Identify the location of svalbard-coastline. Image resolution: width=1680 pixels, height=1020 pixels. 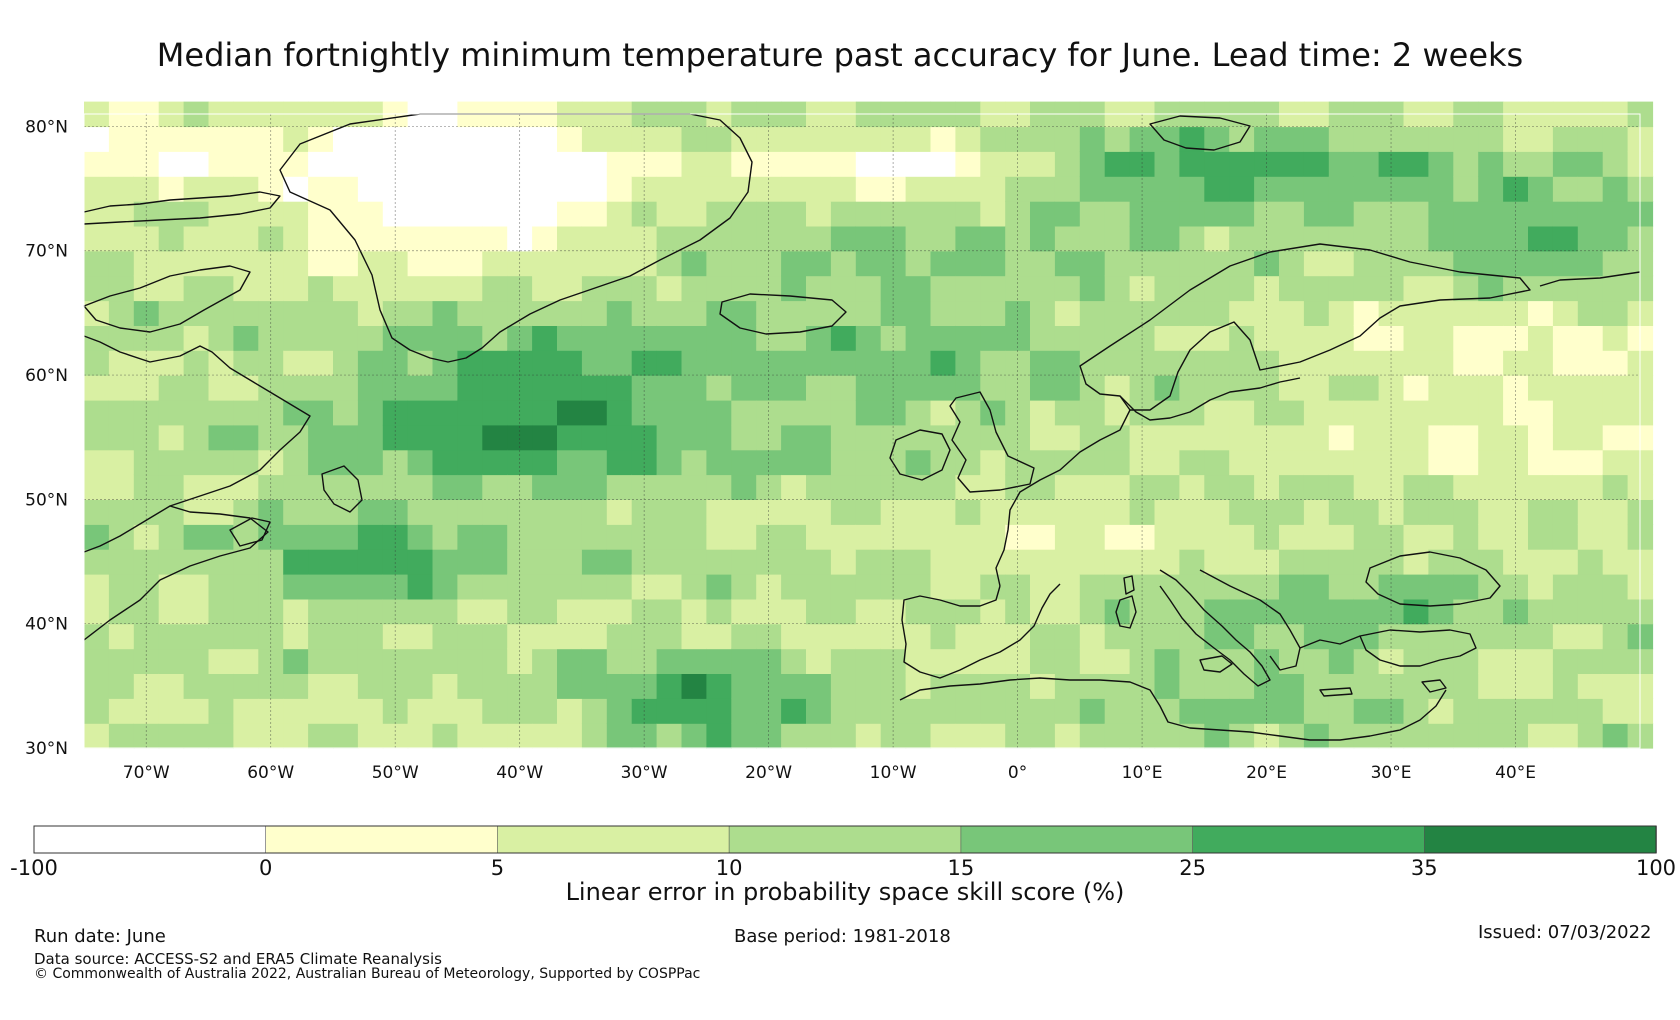
(1200, 133).